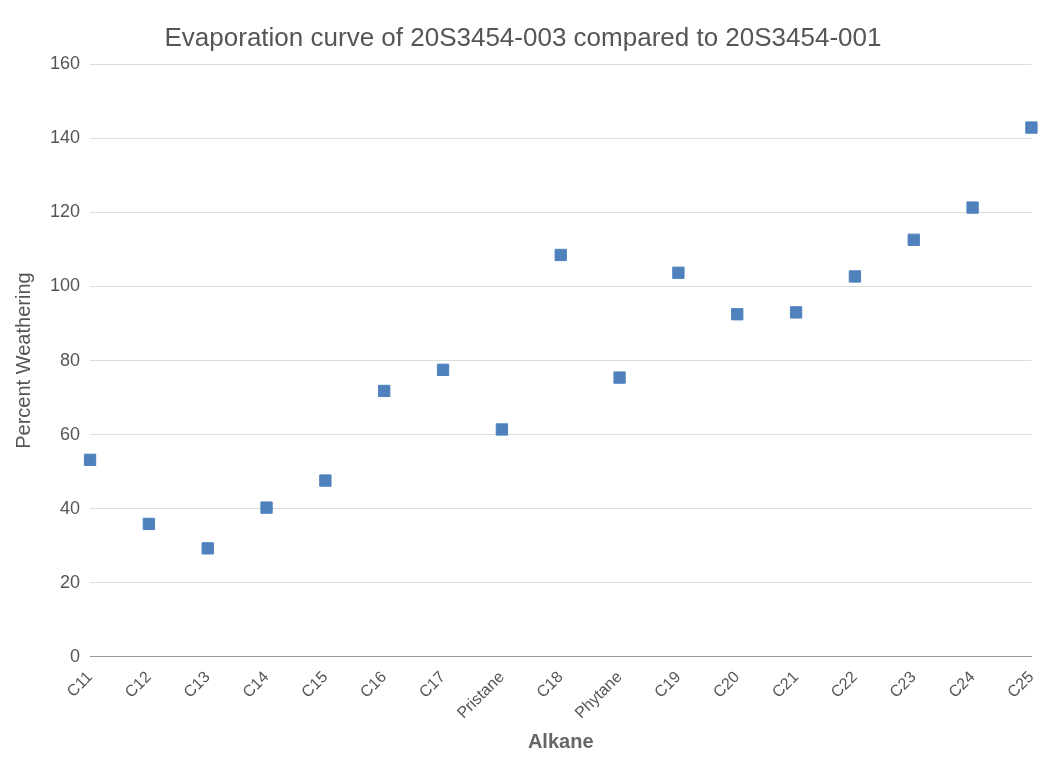 This screenshot has height=770, width=1059. Describe the element at coordinates (22, 360) in the screenshot. I see `y-axis-title: Percent Weathering` at that location.